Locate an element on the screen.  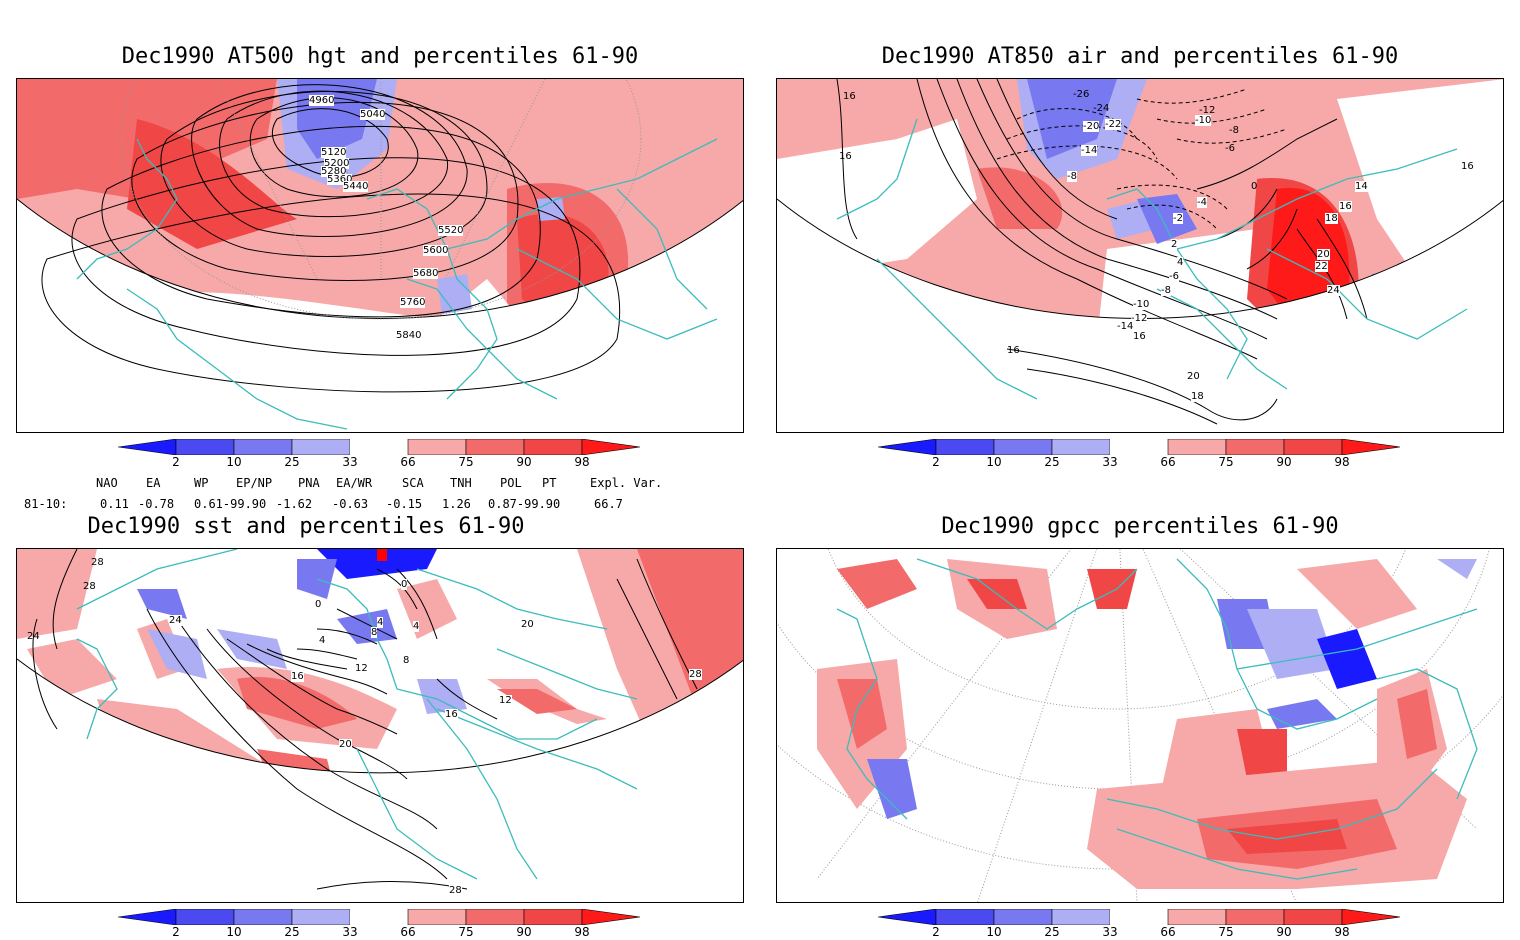
contour-label: 5360 is located at coordinates (340, 179).